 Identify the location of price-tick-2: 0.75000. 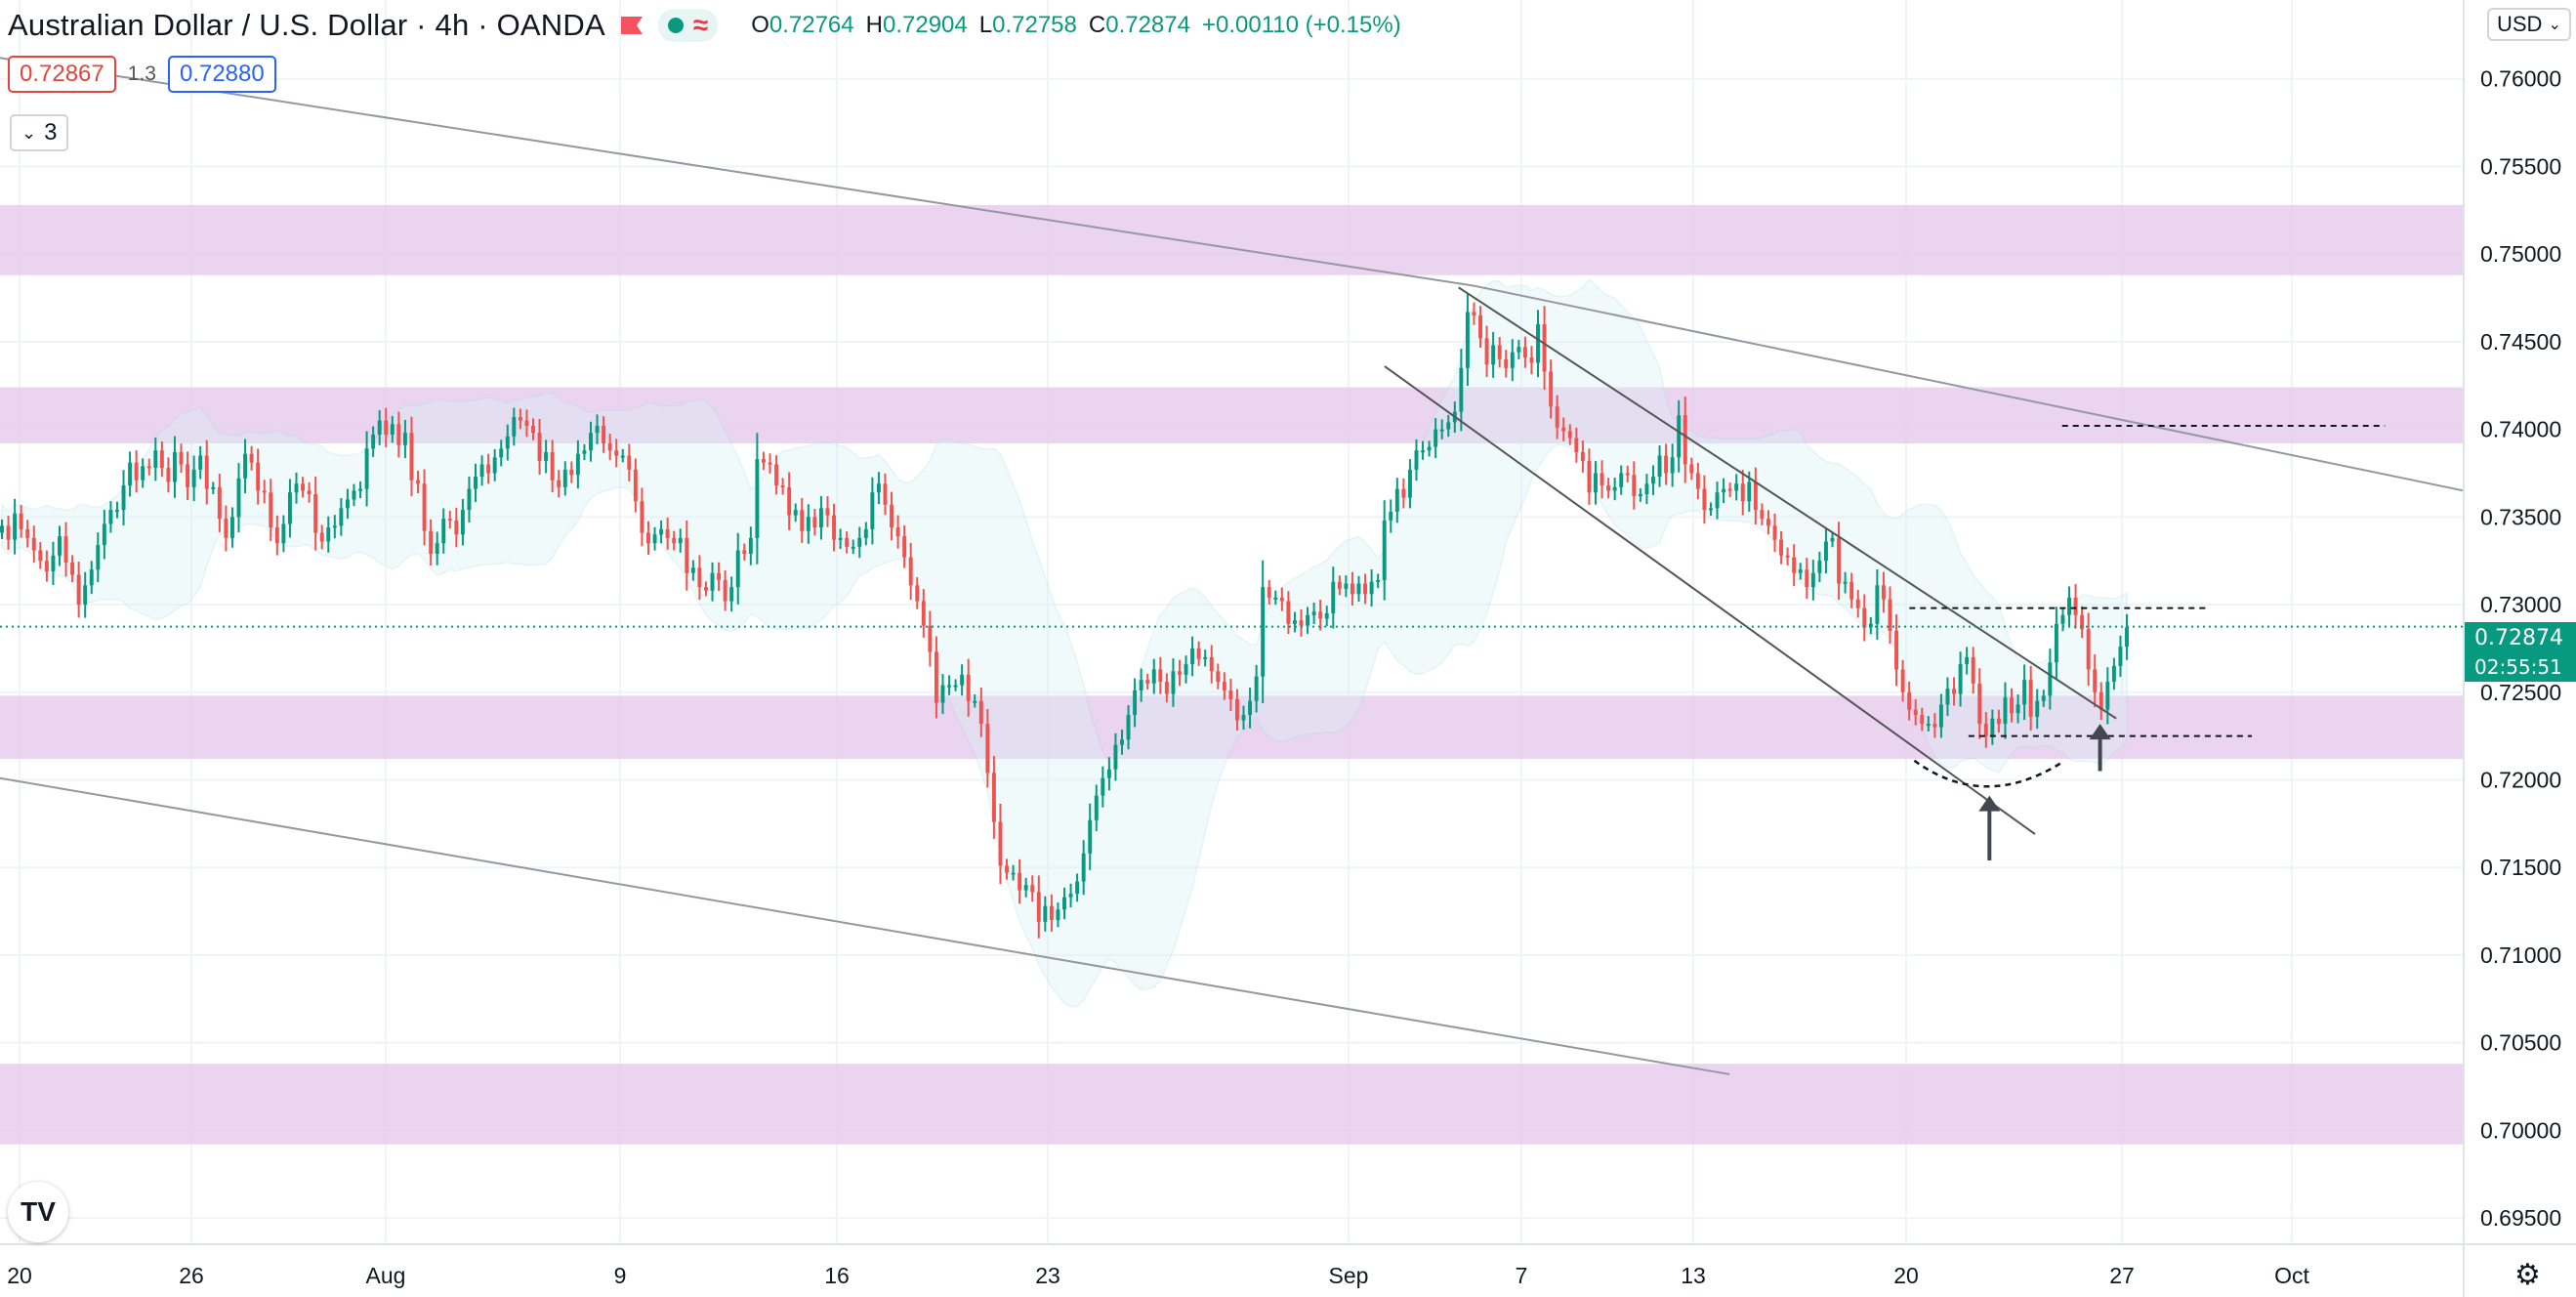
(2520, 254).